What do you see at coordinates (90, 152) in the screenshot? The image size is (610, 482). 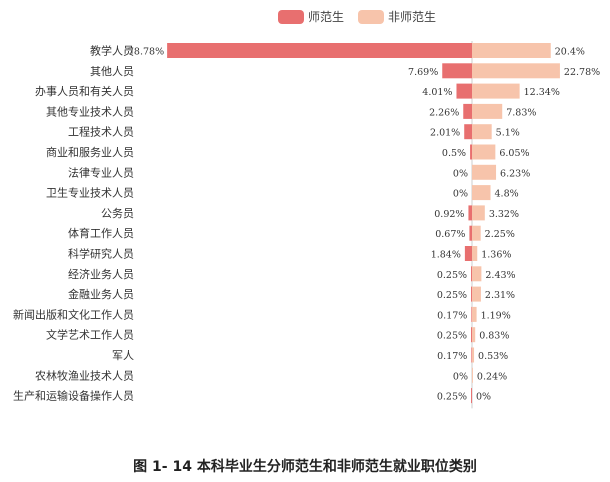 I see `category-label: 商业和服务业人员` at bounding box center [90, 152].